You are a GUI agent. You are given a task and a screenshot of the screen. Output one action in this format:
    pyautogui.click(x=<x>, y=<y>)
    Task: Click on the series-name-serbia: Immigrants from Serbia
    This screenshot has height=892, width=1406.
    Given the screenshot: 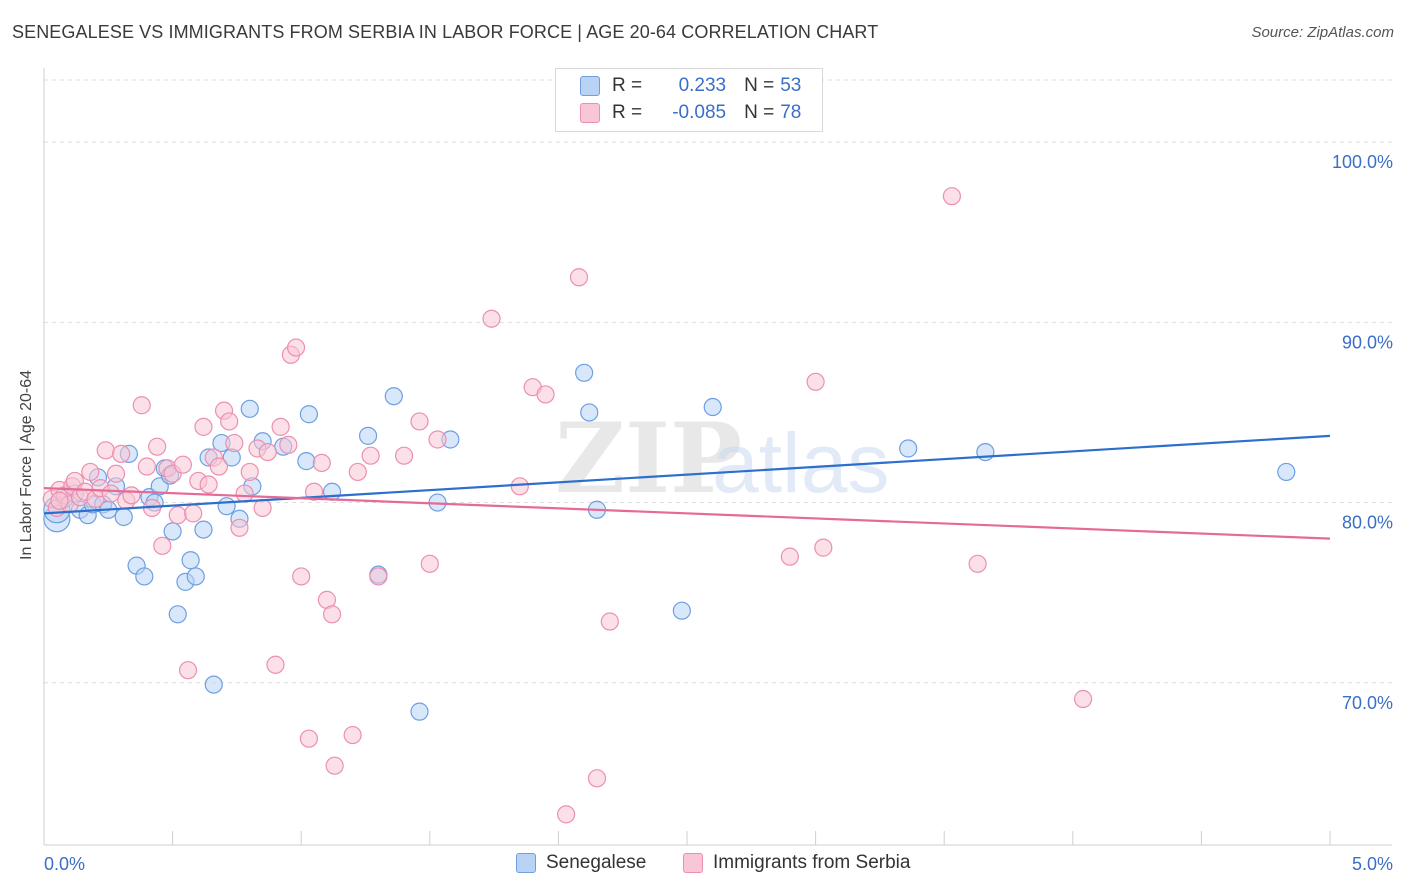 What is the action you would take?
    pyautogui.click(x=812, y=862)
    